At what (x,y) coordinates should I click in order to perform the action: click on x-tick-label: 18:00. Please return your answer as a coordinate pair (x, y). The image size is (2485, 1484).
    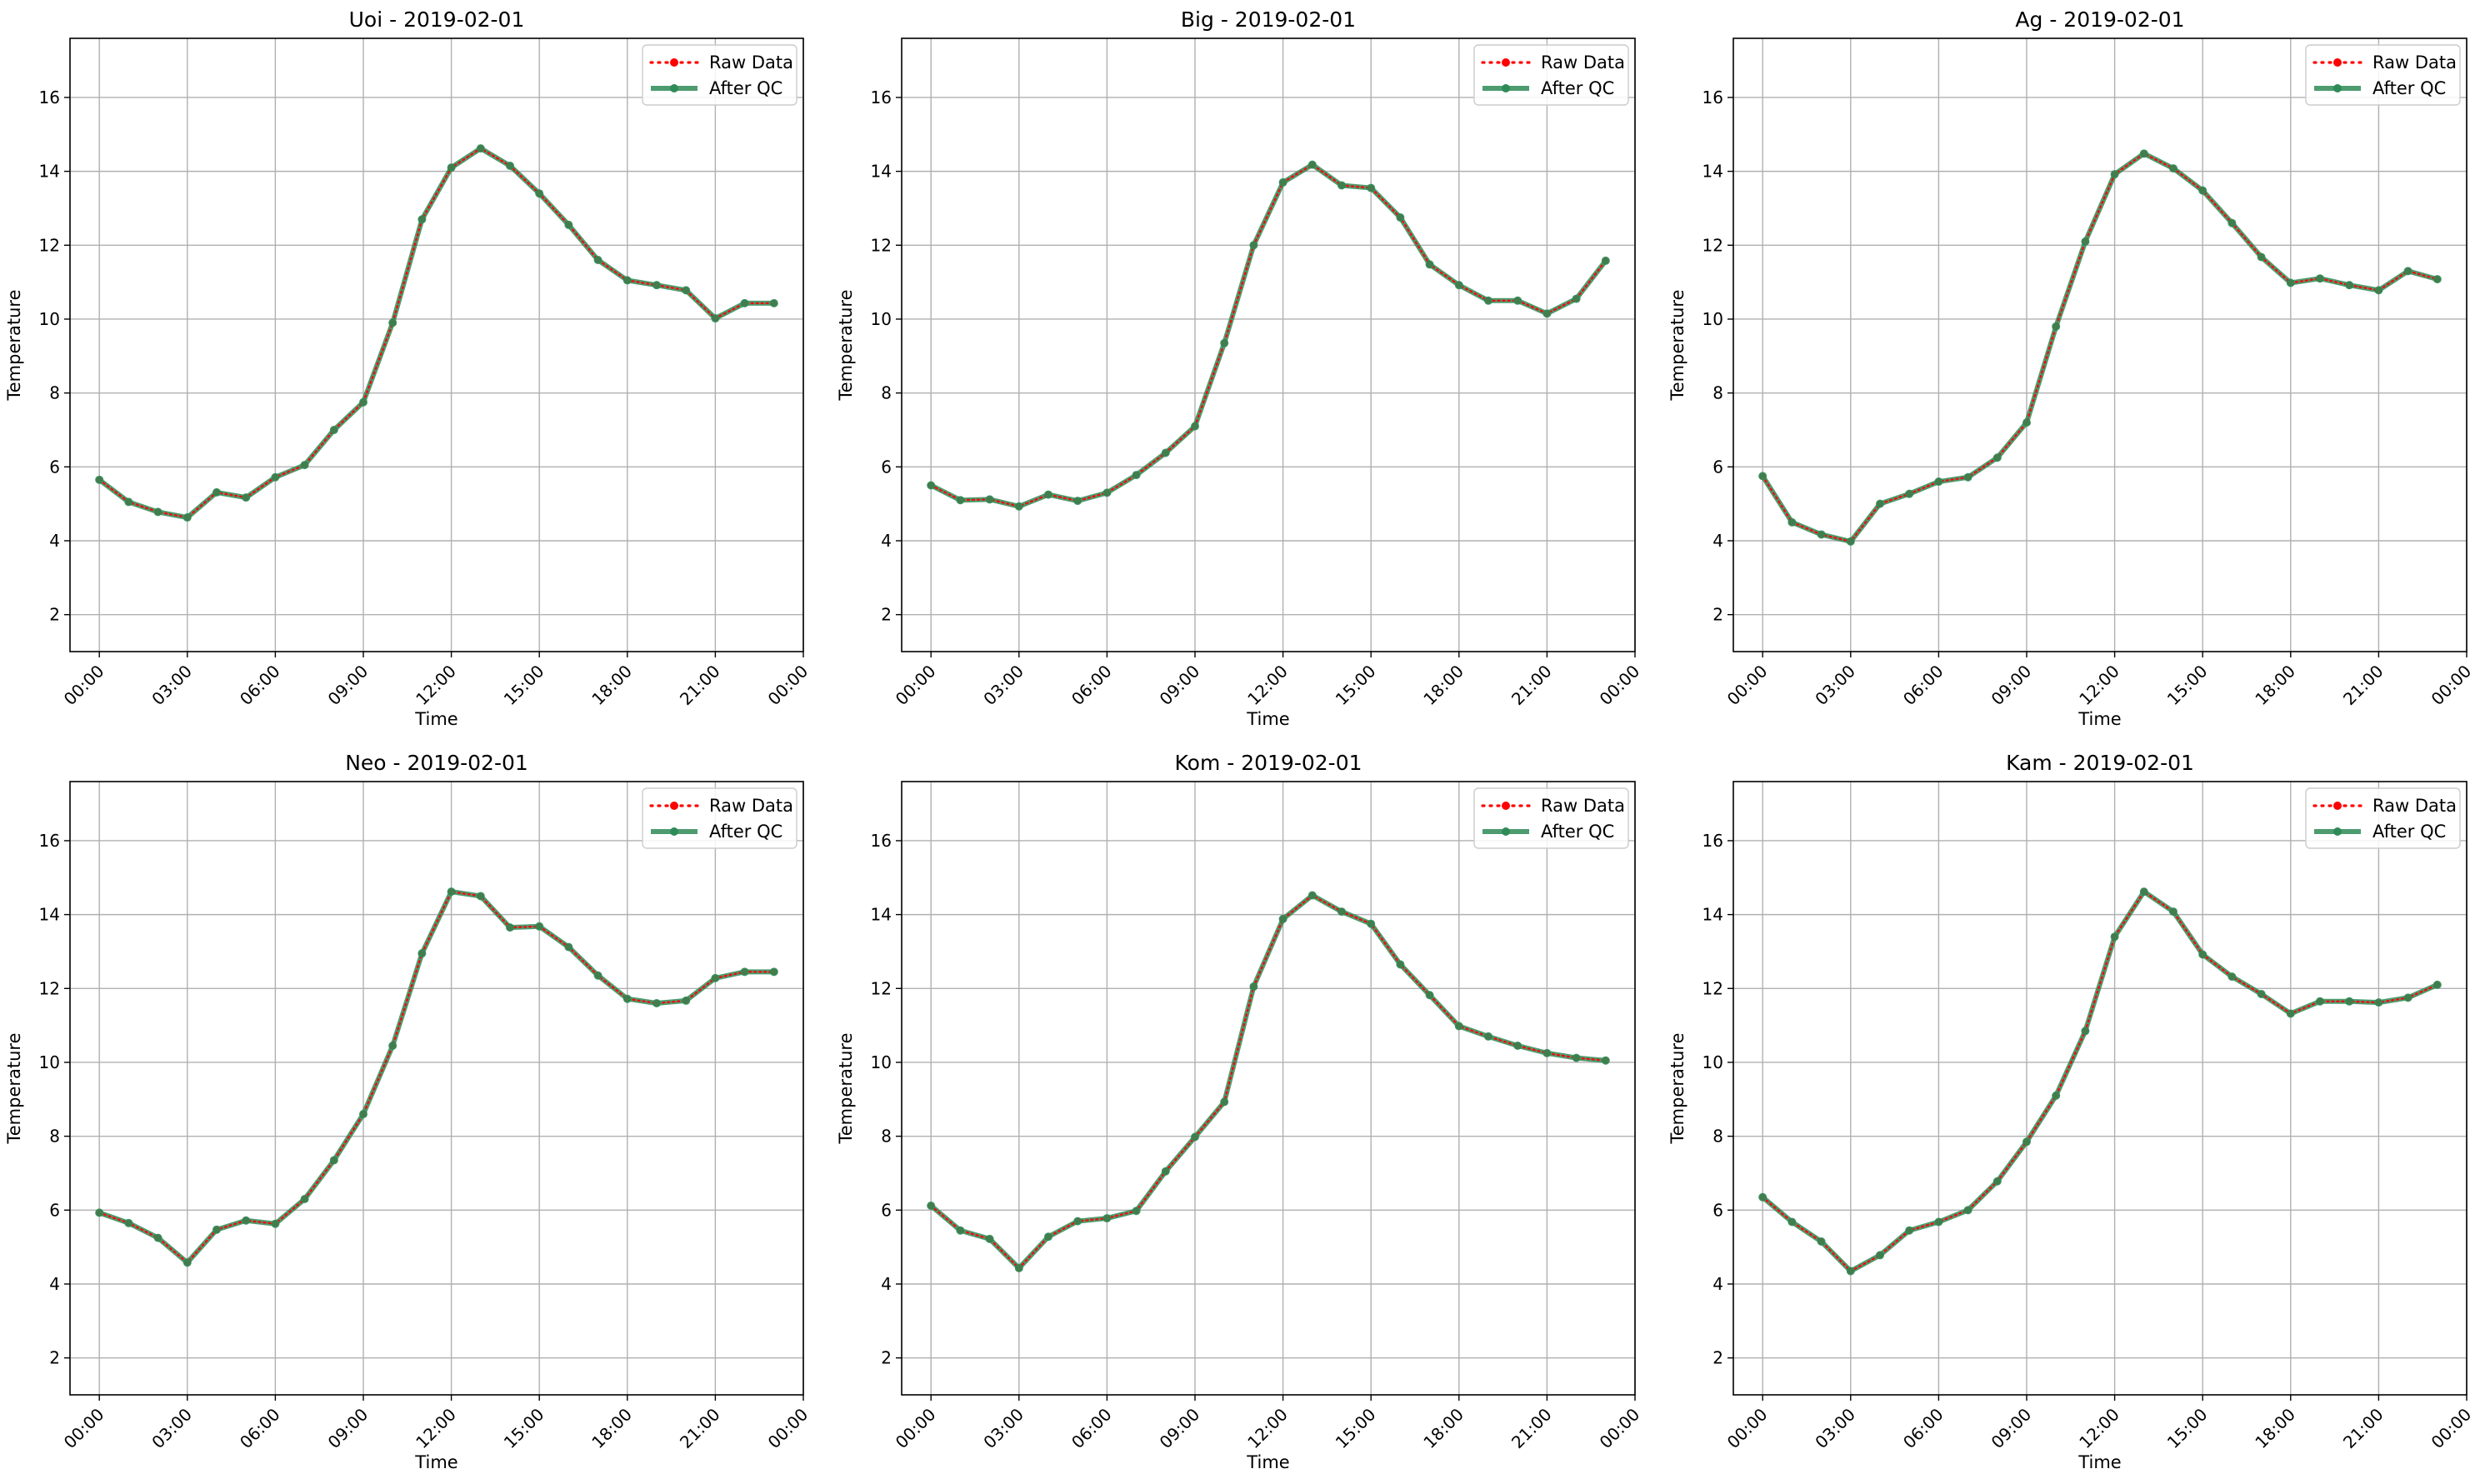
    Looking at the image, I should click on (2275, 1428).